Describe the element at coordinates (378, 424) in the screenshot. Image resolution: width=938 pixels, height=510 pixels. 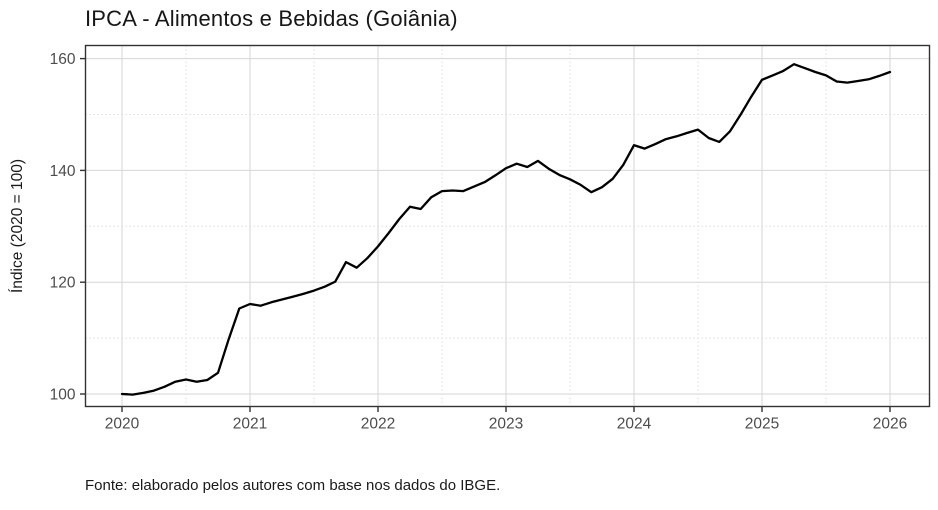
I see `x-tick-label: 2022` at that location.